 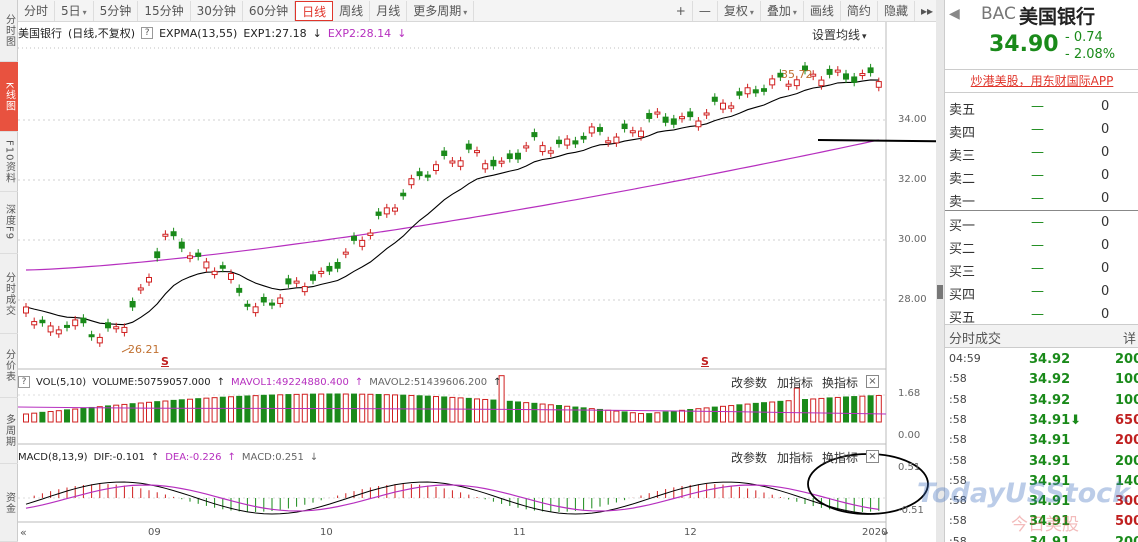 I want to click on period-tab-6: 日线, so click(x=314, y=10).